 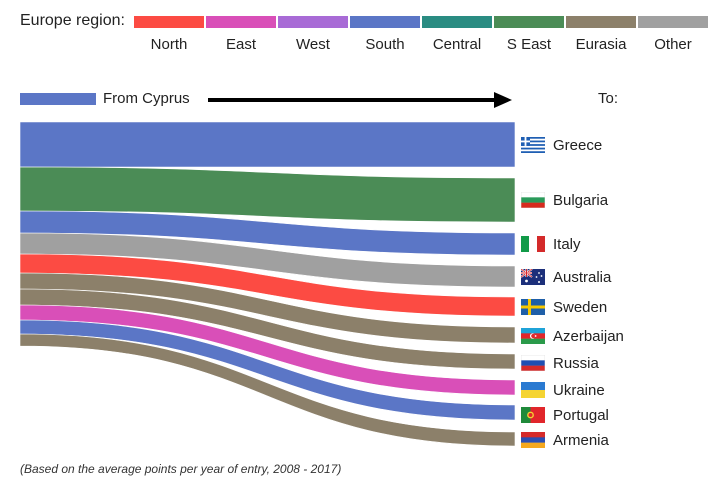 What do you see at coordinates (533, 307) in the screenshot?
I see `sweden-flag-icon` at bounding box center [533, 307].